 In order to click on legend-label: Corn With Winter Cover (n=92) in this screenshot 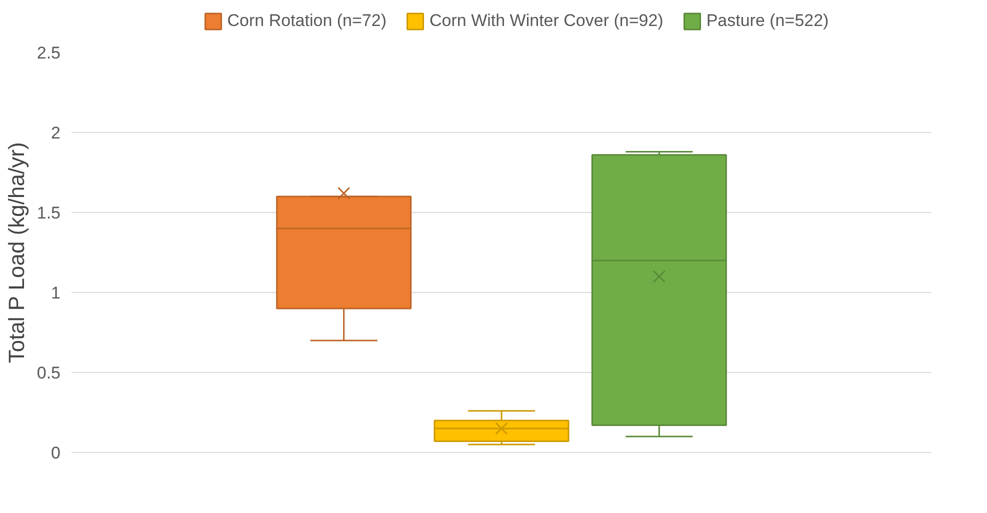, I will do `click(547, 21)`.